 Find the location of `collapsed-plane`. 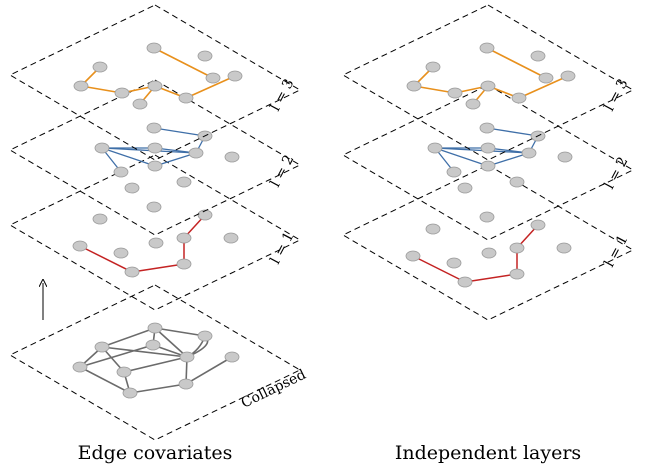

collapsed-plane is located at coordinates (155, 362).